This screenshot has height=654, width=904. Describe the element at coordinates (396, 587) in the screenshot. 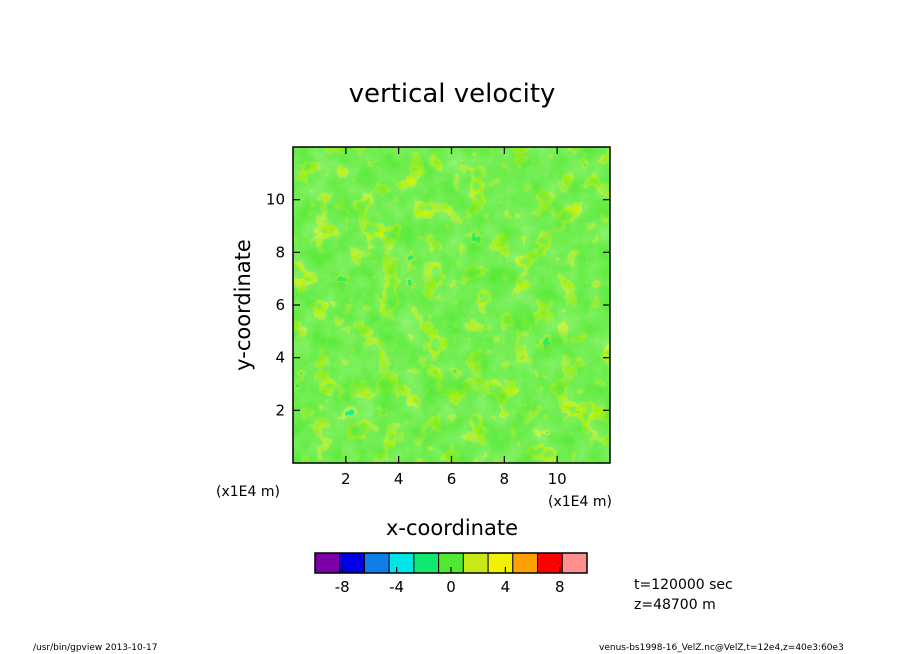

I see `colorbar-tick-label-1: -4` at that location.